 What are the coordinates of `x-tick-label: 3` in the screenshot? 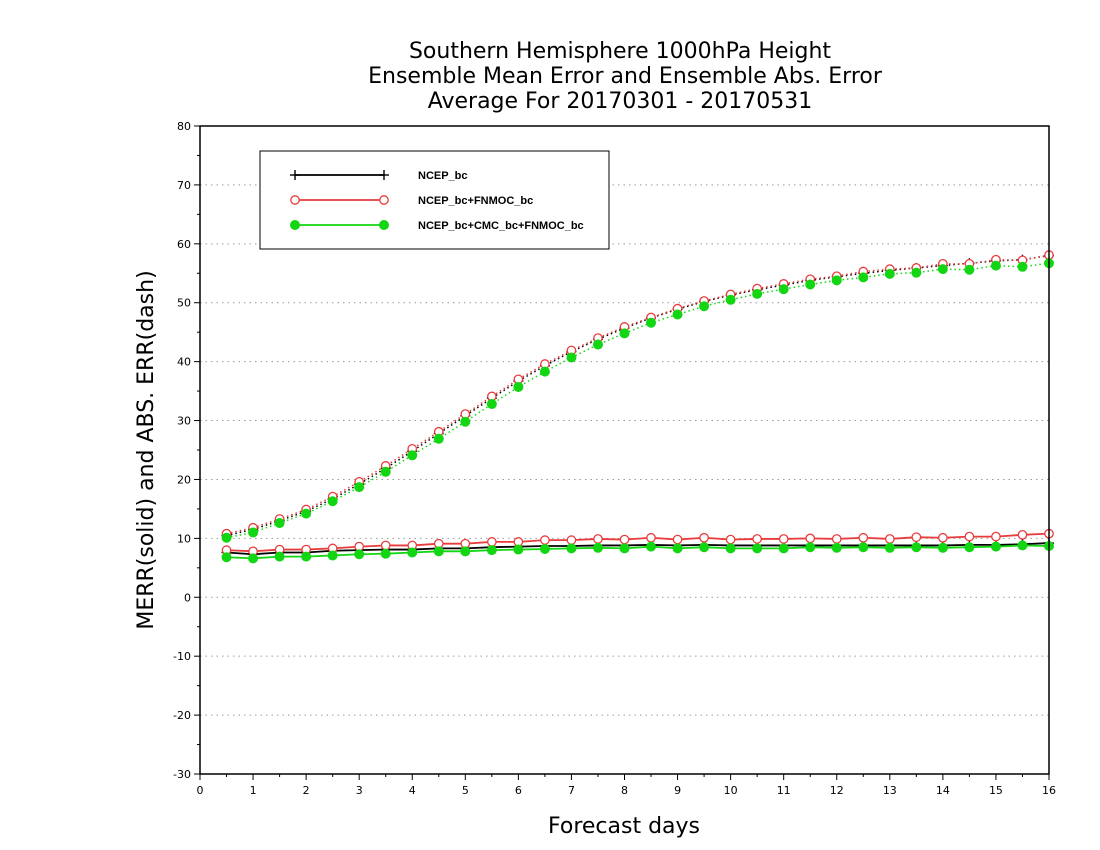 It's located at (359, 790).